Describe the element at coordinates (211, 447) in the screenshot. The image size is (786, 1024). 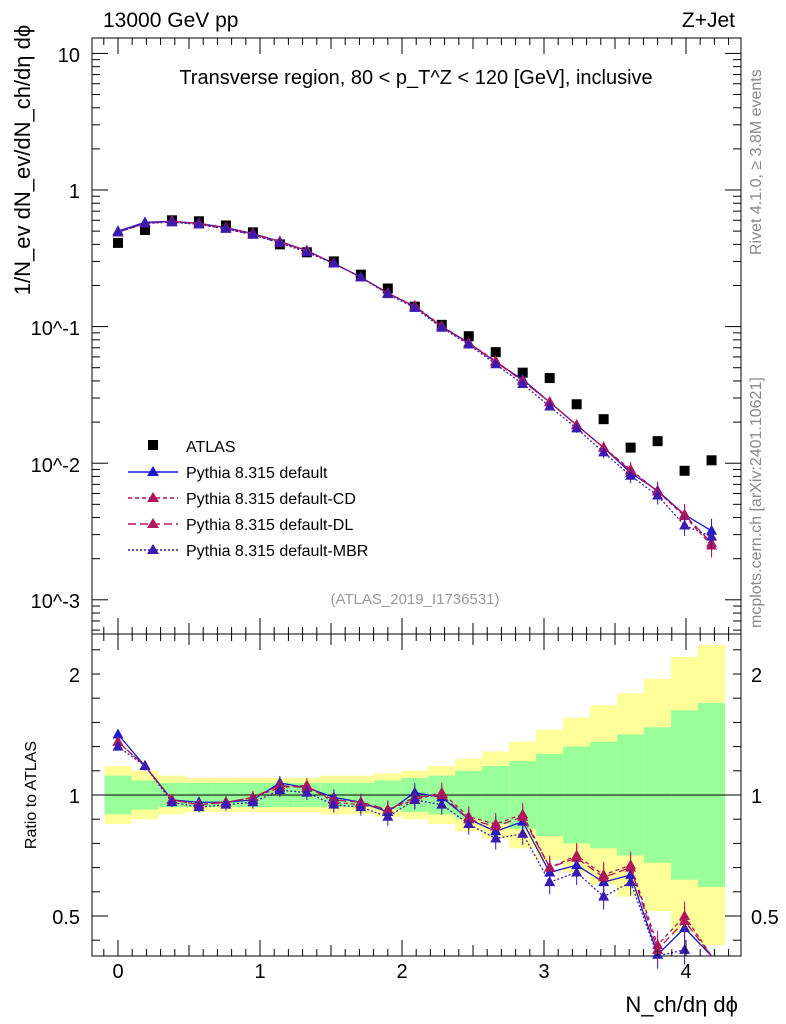
I see `legend-label-atlas: ATLAS` at that location.